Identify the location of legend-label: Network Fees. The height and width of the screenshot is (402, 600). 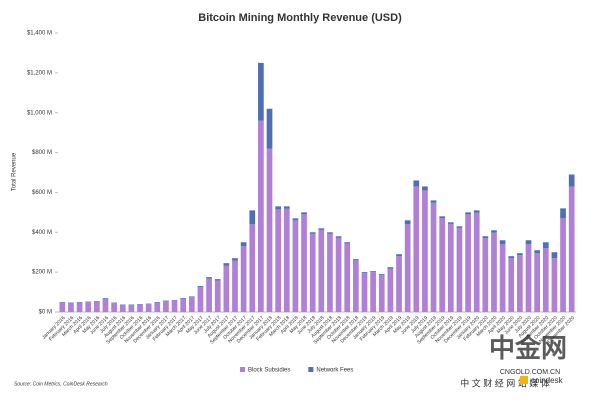
(334, 371).